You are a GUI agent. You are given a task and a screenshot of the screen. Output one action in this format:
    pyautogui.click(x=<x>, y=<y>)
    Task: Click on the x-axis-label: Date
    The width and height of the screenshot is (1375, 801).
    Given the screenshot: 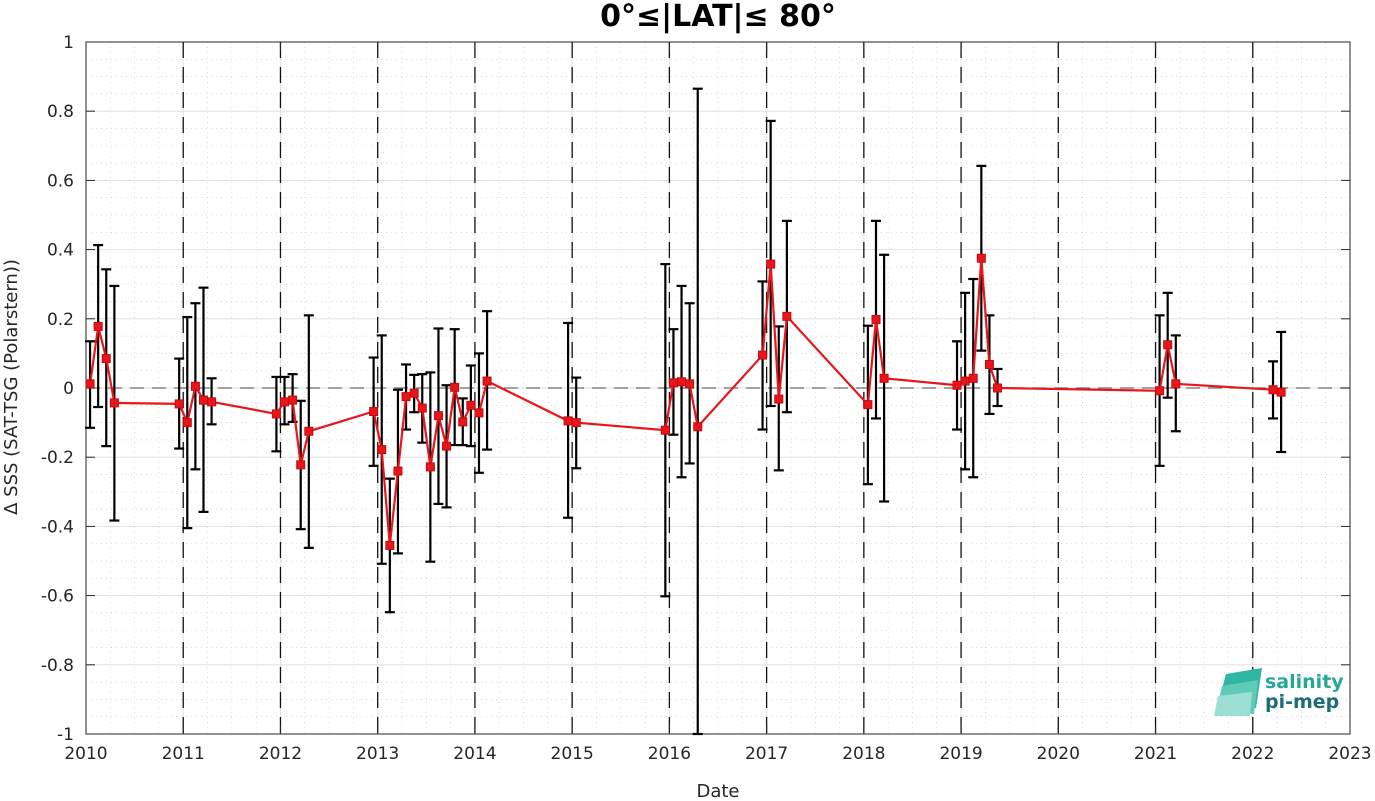 What is the action you would take?
    pyautogui.click(x=717, y=791)
    